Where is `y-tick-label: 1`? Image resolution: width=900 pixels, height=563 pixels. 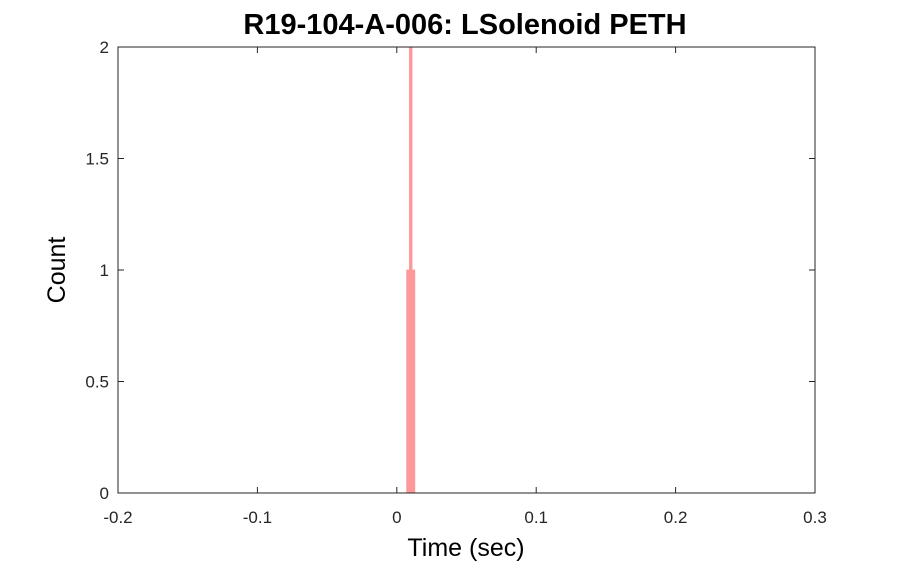 y-tick-label: 1 is located at coordinates (104, 270).